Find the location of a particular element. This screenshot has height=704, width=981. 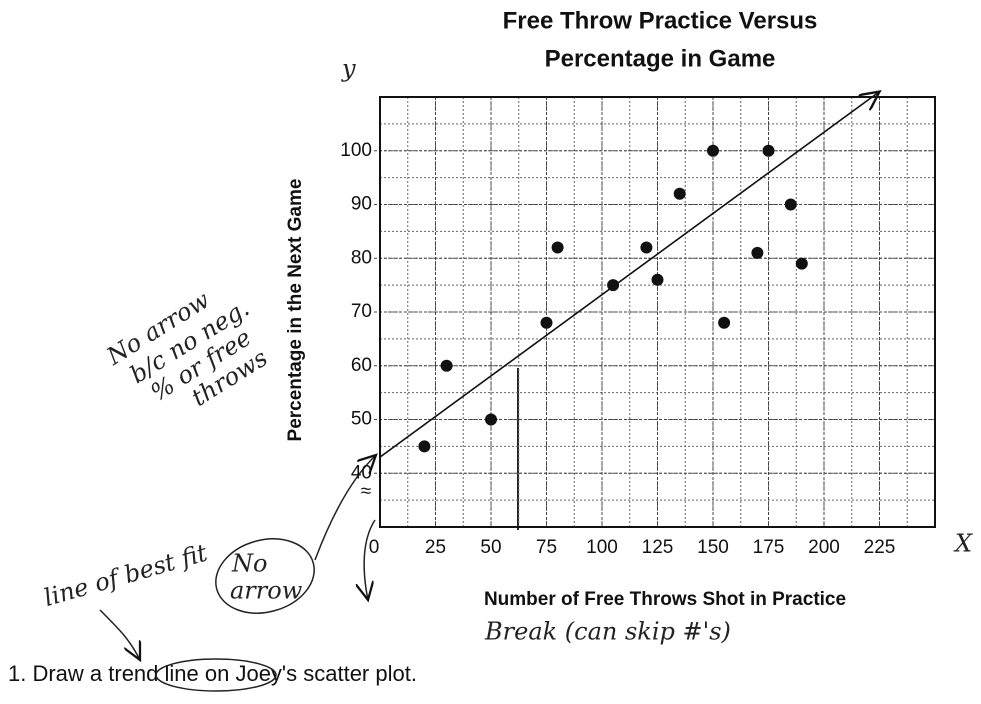

y-tick-label: 100 is located at coordinates (356, 150).